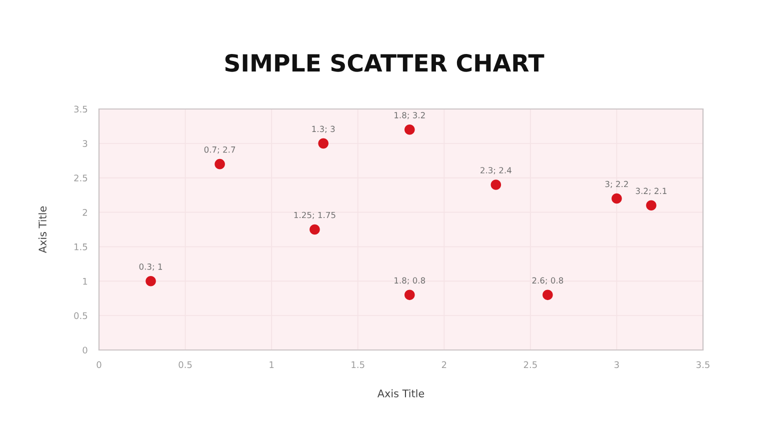 The image size is (768, 432). Describe the element at coordinates (384, 63) in the screenshot. I see `chart-title: SIMPLE SCATTER CHART` at that location.